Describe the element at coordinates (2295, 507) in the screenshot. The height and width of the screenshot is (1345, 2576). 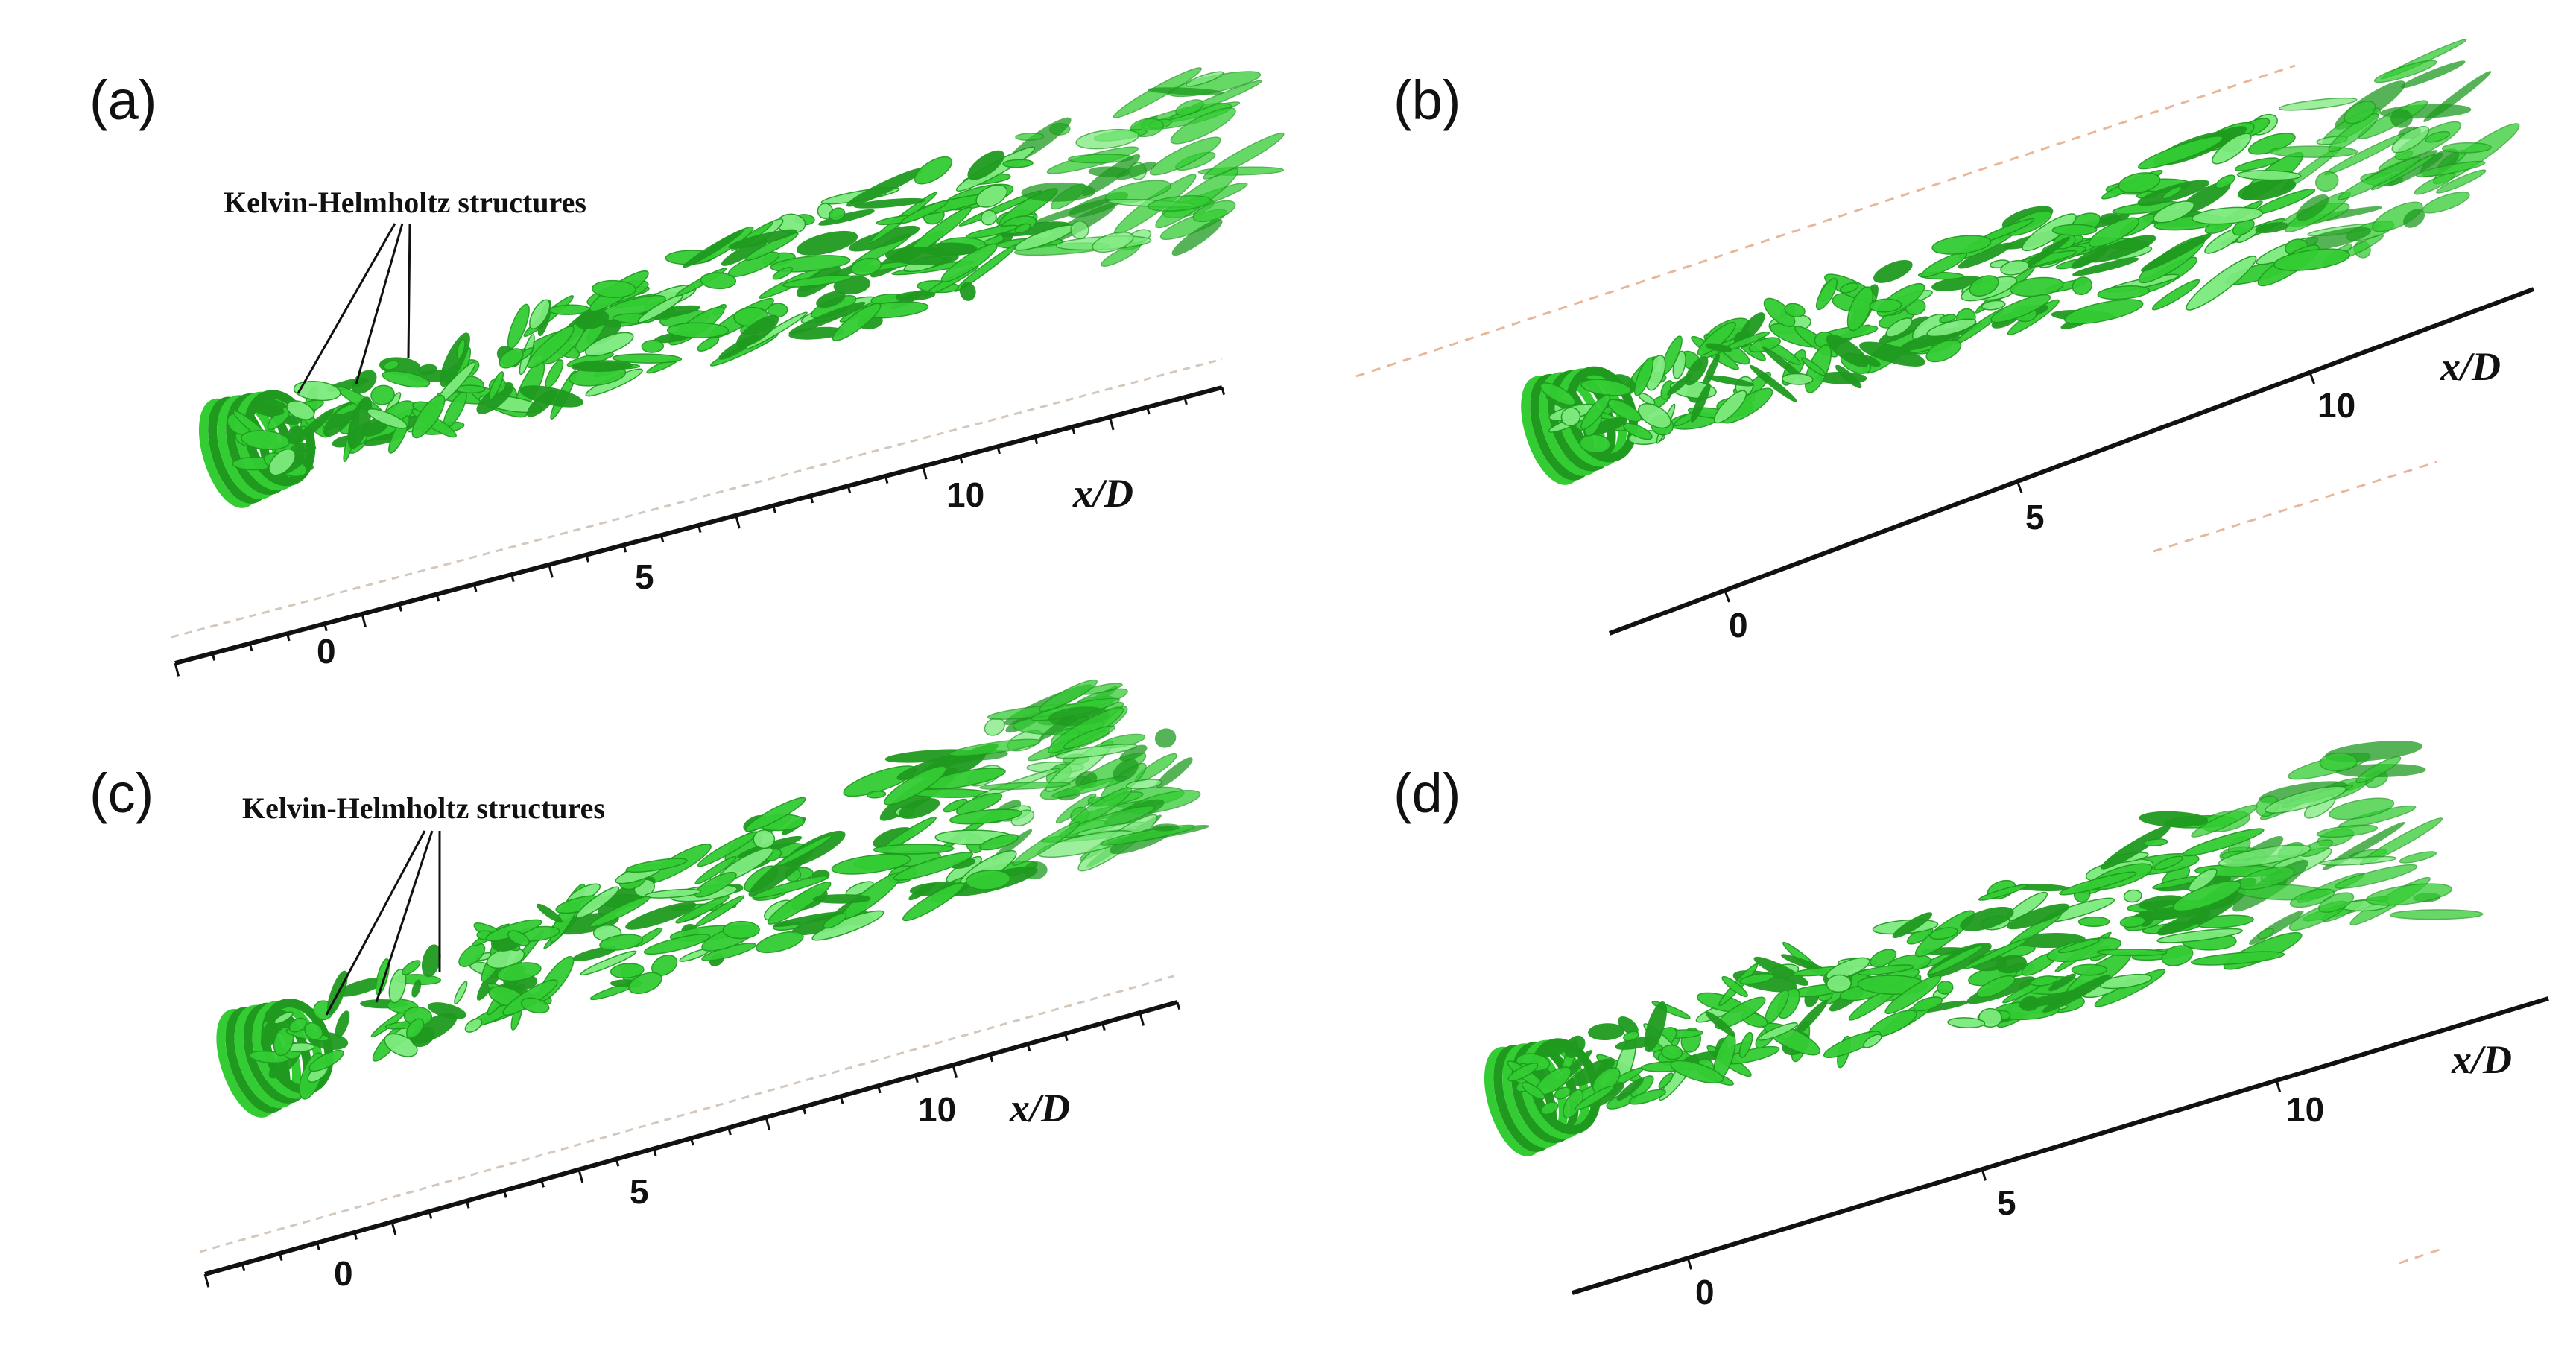
I see `dashed-guide-b-bottom` at that location.